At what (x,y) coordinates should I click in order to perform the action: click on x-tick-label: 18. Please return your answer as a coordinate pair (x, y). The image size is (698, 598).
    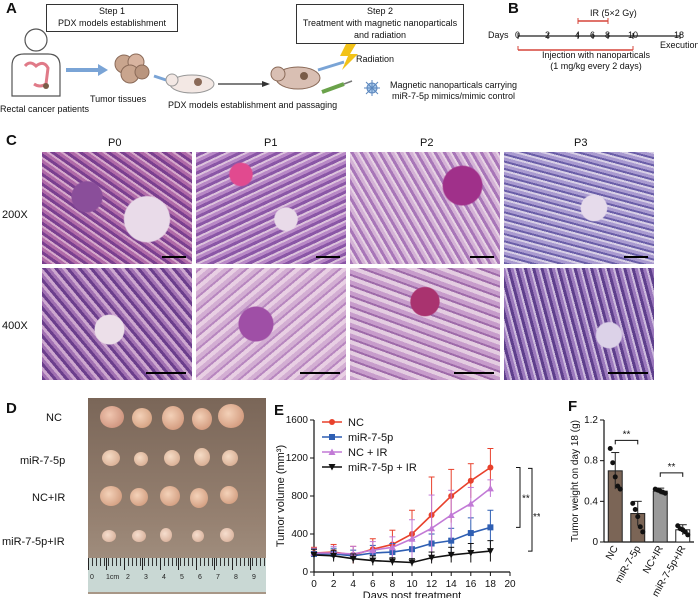
    Looking at the image, I should click on (491, 584).